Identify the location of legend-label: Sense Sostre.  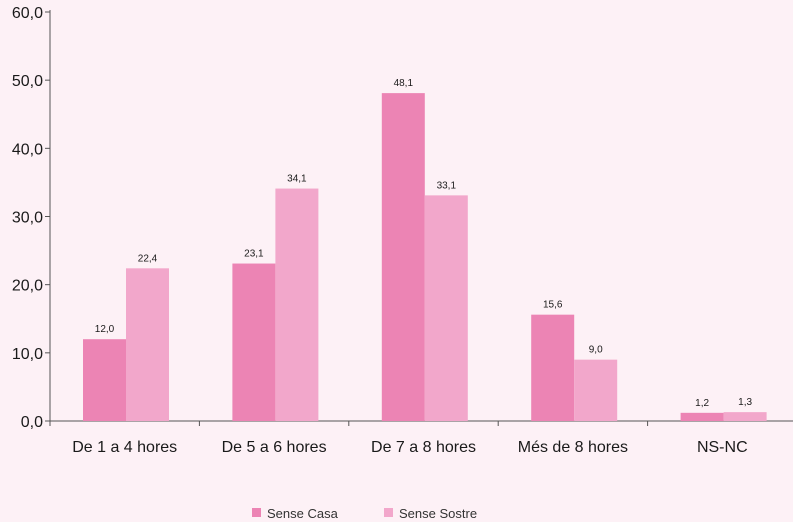
(438, 513).